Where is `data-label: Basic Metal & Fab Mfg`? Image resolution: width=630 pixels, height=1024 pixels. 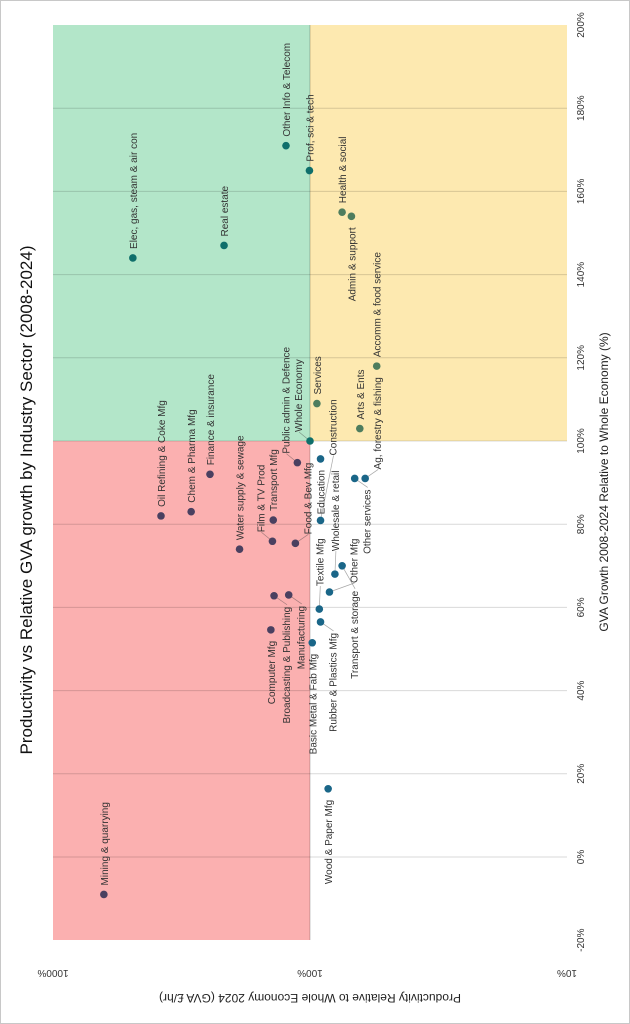
data-label: Basic Metal & Fab Mfg is located at coordinates (313, 704).